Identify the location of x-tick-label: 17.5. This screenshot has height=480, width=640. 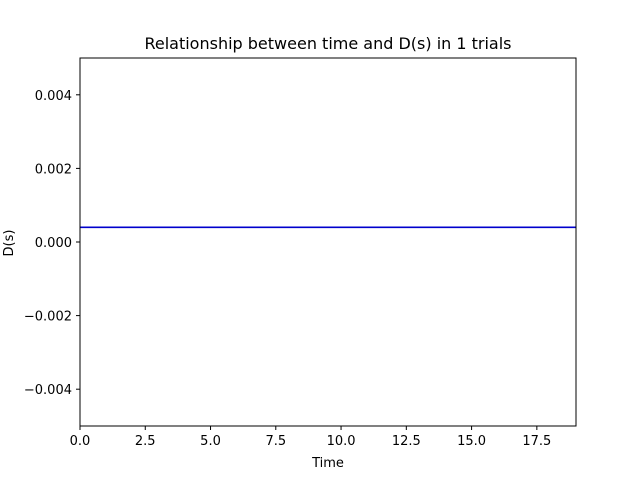
(536, 441).